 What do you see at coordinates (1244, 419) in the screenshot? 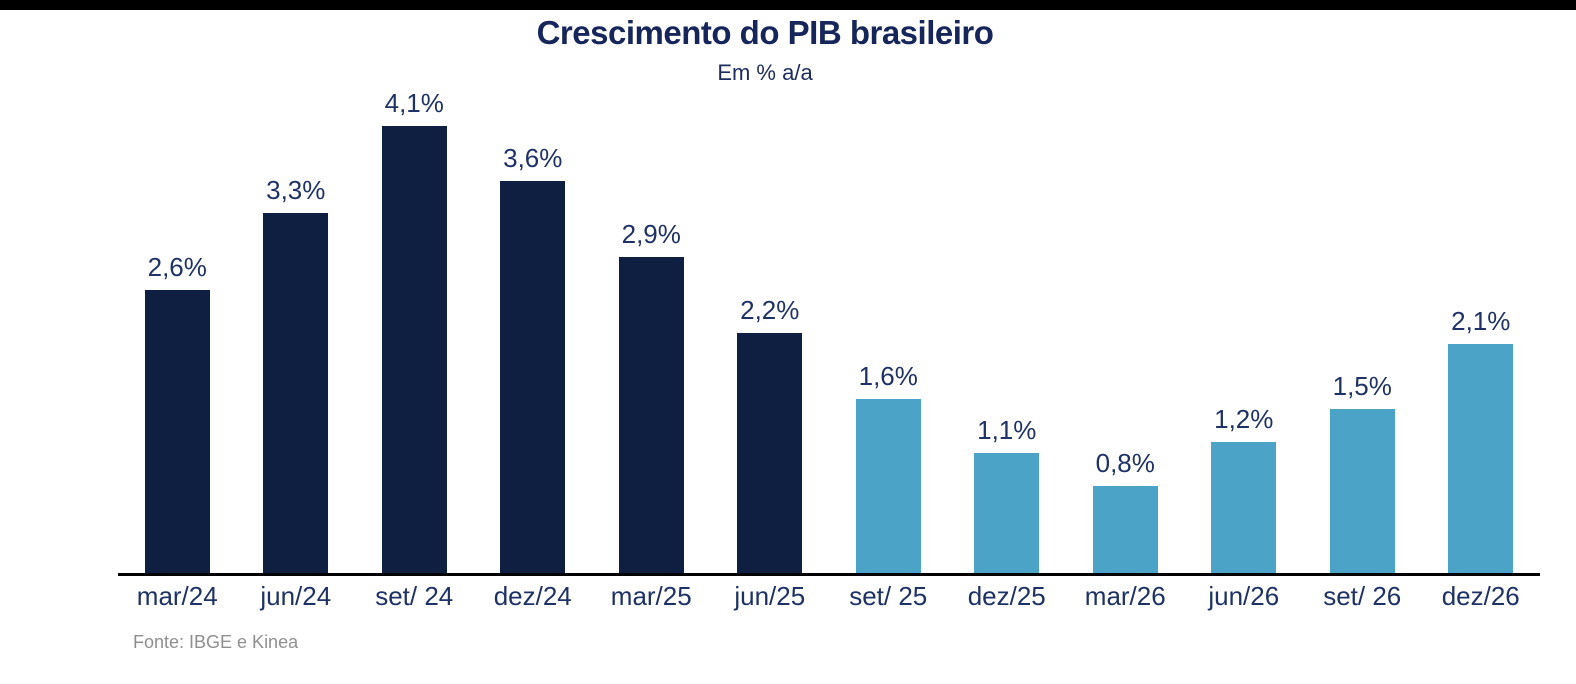
I see `bar-value-label: 1,2%` at bounding box center [1244, 419].